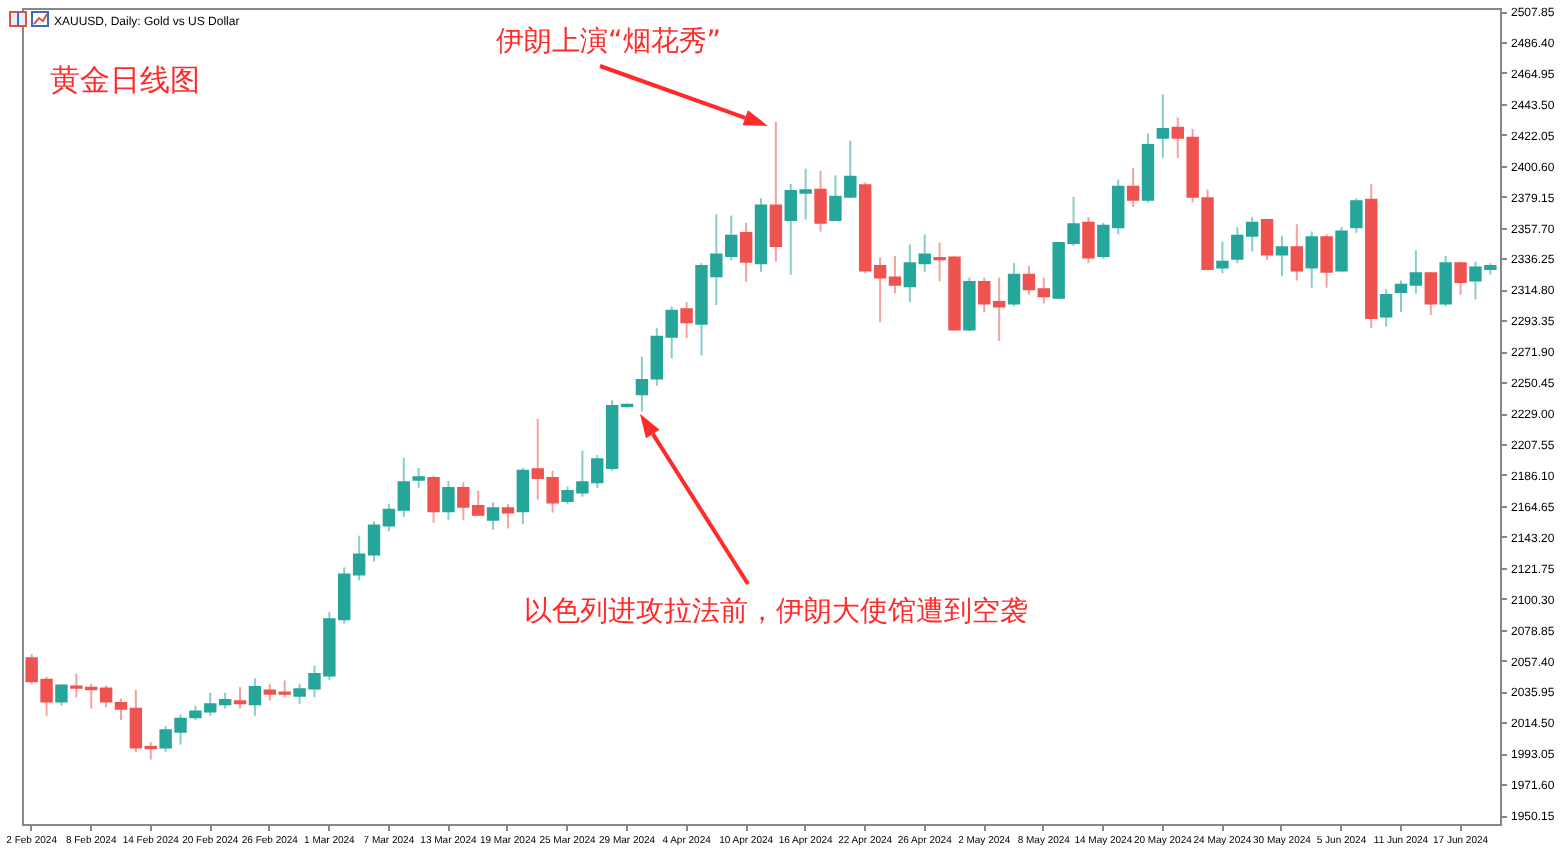 The width and height of the screenshot is (1560, 850). Describe the element at coordinates (609, 42) in the screenshot. I see `annotation: 伊朗上演“烟花秀”` at that location.